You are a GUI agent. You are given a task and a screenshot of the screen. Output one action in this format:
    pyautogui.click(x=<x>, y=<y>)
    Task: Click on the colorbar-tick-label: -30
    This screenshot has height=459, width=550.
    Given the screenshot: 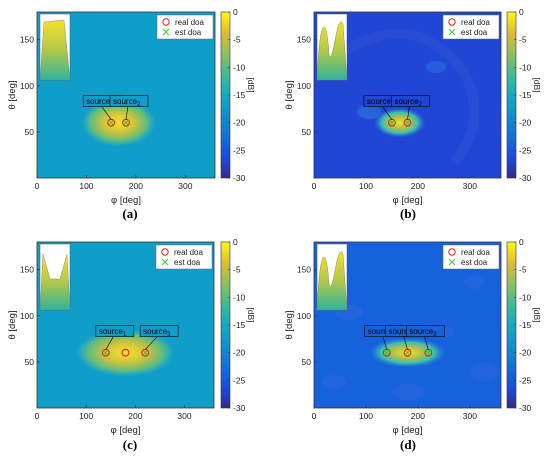 What is the action you would take?
    pyautogui.click(x=525, y=408)
    